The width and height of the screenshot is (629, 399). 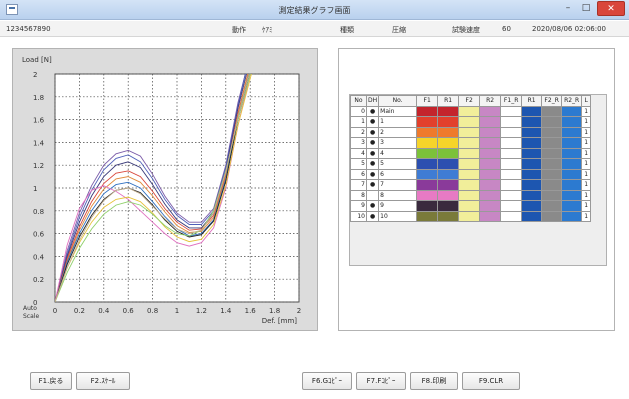 I want to click on row-number-cell: 8, so click(x=358, y=195).